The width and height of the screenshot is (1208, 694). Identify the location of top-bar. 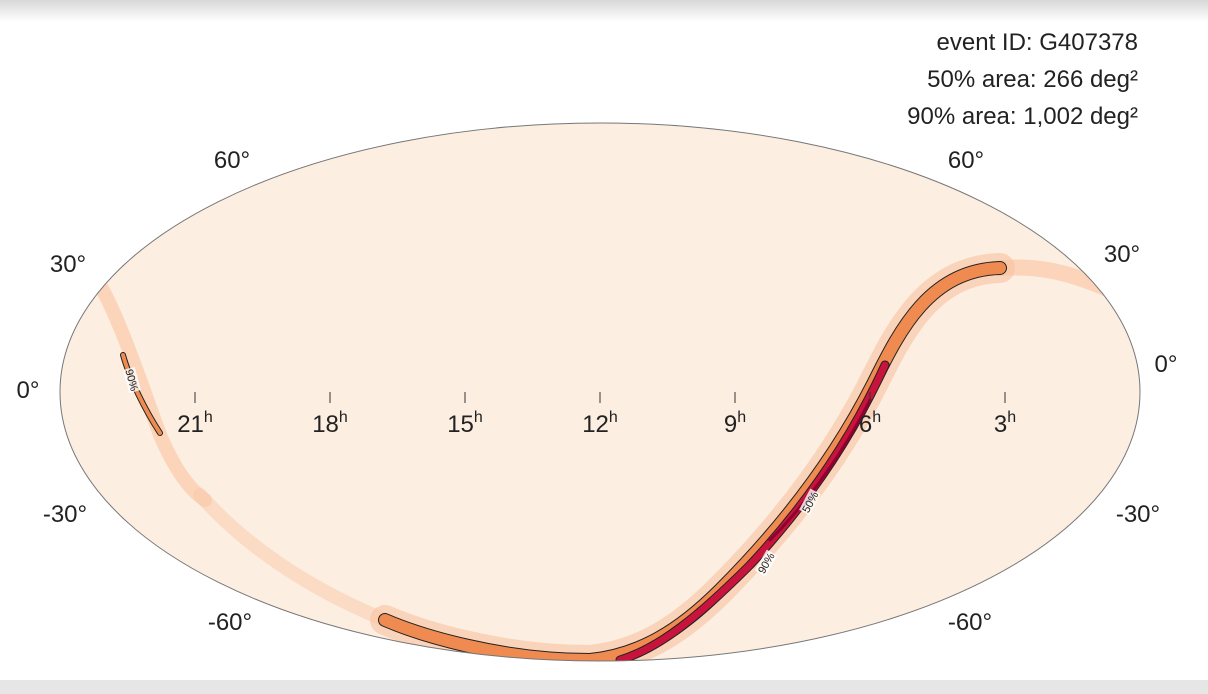
(604, 11).